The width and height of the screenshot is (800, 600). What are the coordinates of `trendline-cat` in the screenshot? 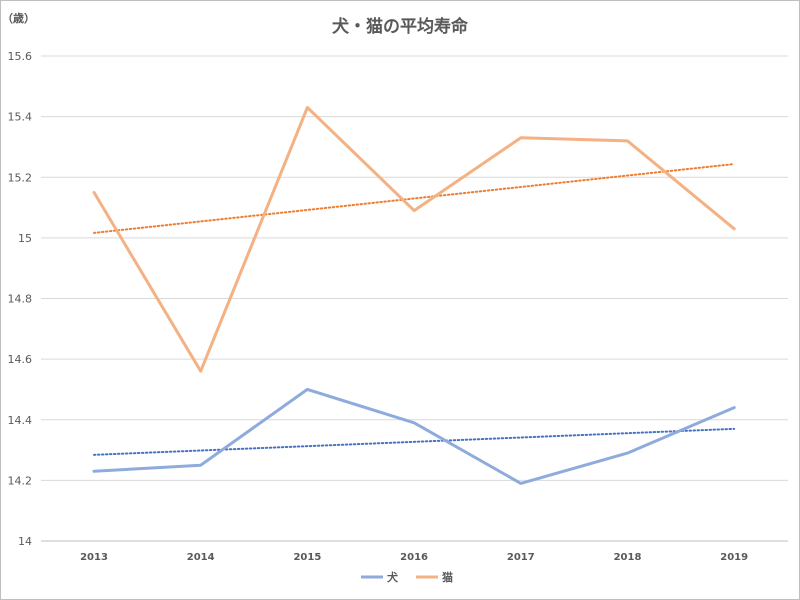 It's located at (414, 198).